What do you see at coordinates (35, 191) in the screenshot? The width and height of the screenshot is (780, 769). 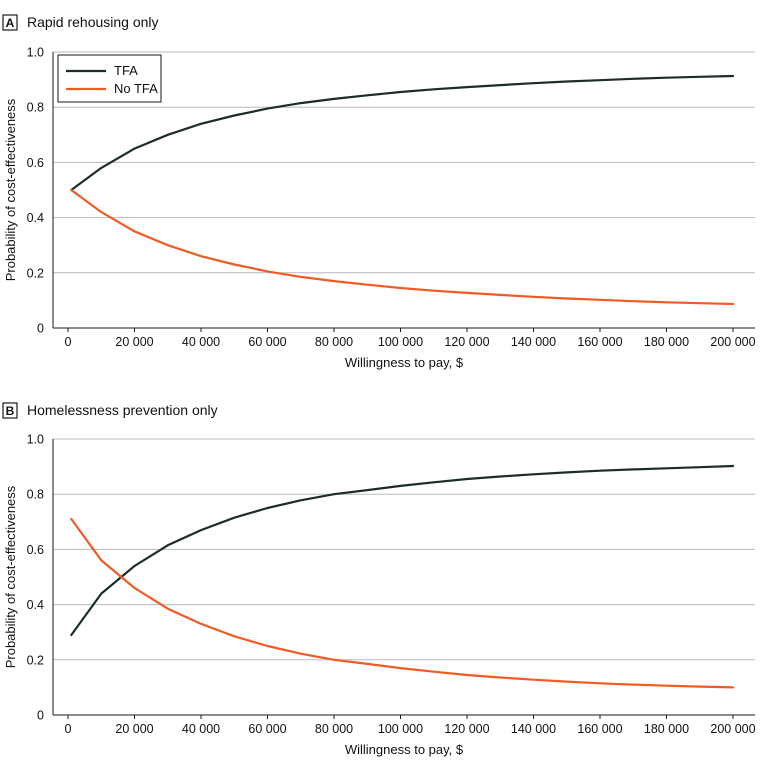 I see `panel-a-y-ticks: 0 0.2 0.4 0.6 0.8 1.0` at bounding box center [35, 191].